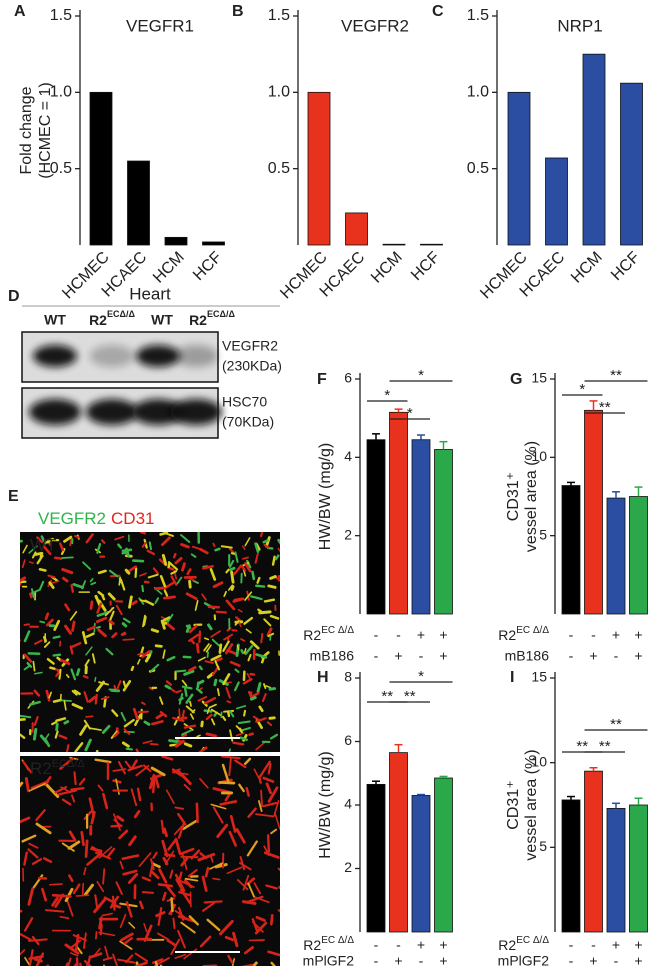 The image size is (666, 966). Describe the element at coordinates (207, 266) in the screenshot. I see `x-tick-label: HCF` at that location.